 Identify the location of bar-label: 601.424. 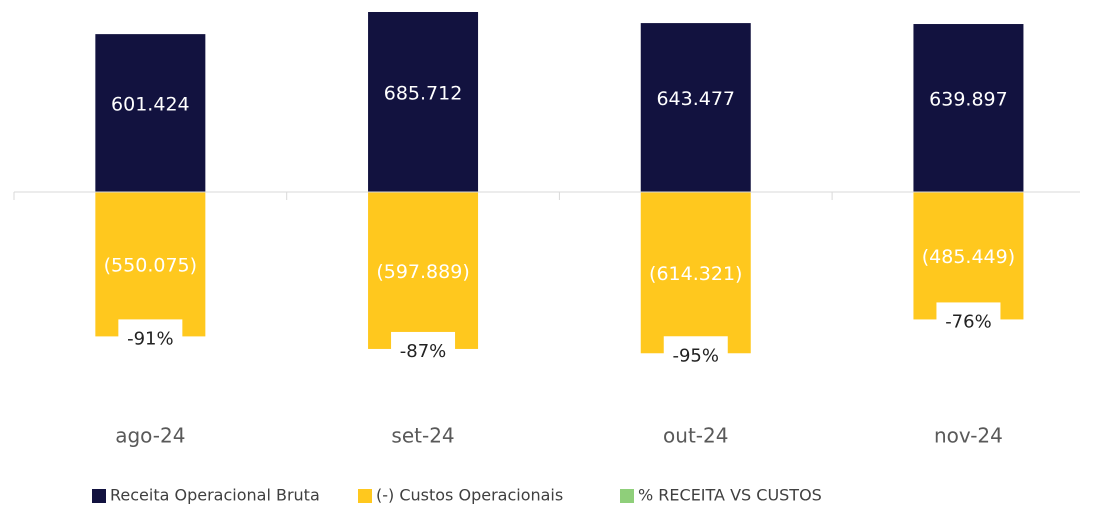
(150, 105).